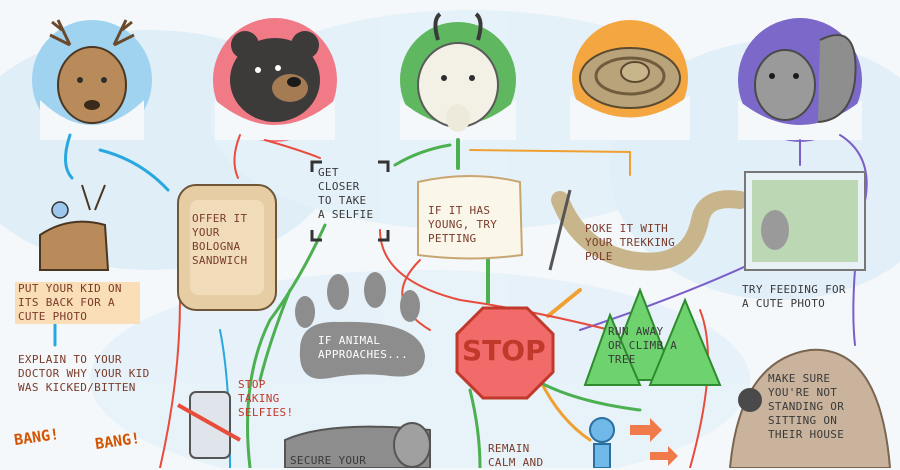 Image resolution: width=900 pixels, height=470 pixels. I want to click on label-stop: STOP, so click(504, 350).